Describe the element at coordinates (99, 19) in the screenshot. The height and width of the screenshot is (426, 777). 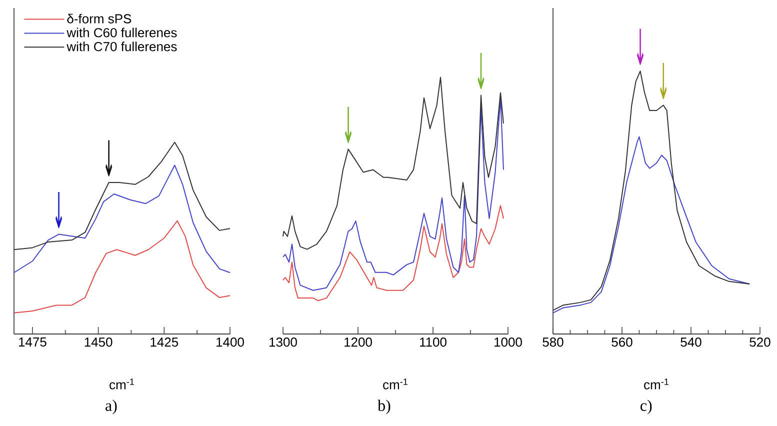
I see `legend-label: δ-form sPS` at that location.